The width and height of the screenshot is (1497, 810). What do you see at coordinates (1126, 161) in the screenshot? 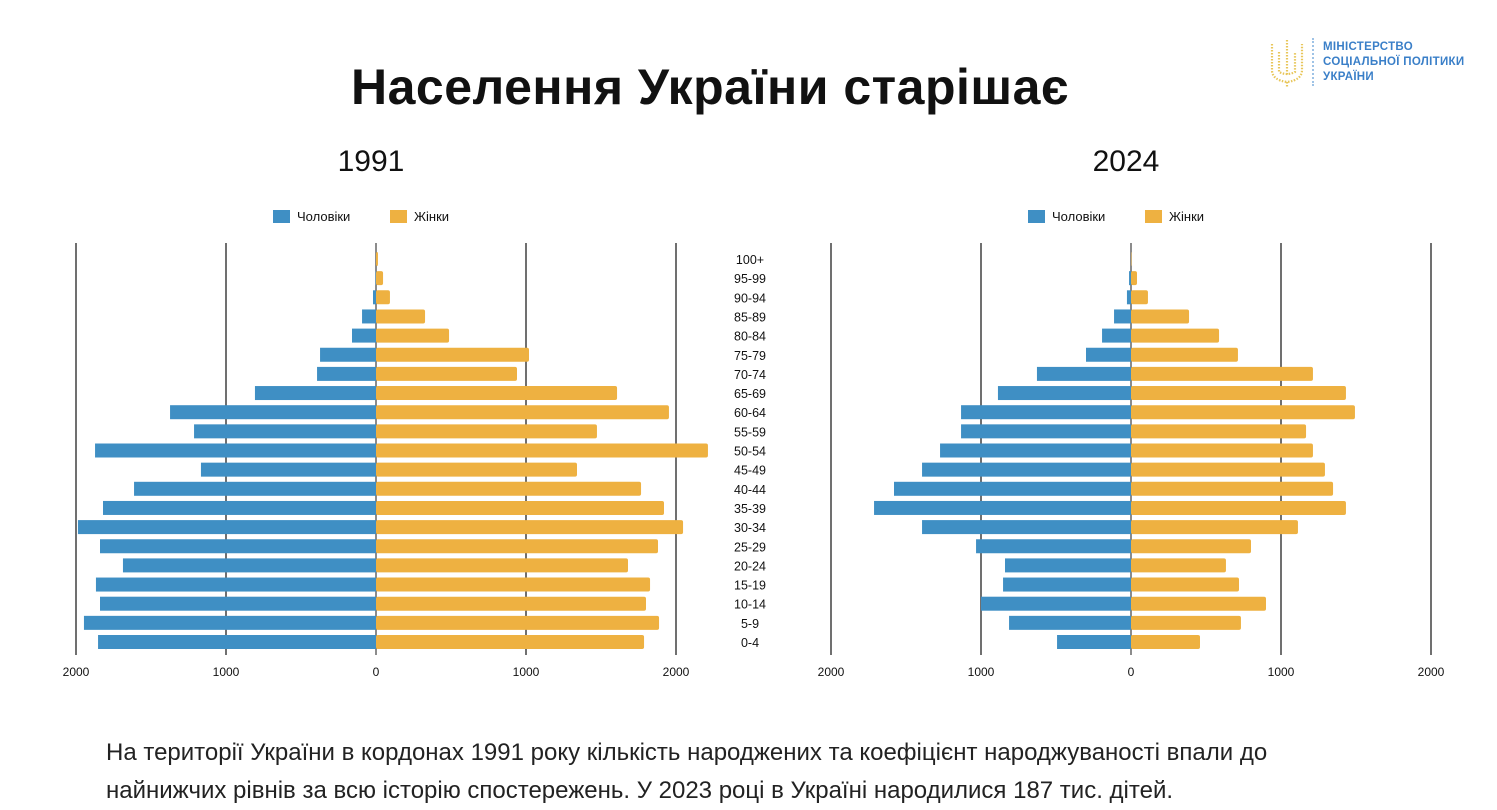
I see `chart-title: 2024` at bounding box center [1126, 161].